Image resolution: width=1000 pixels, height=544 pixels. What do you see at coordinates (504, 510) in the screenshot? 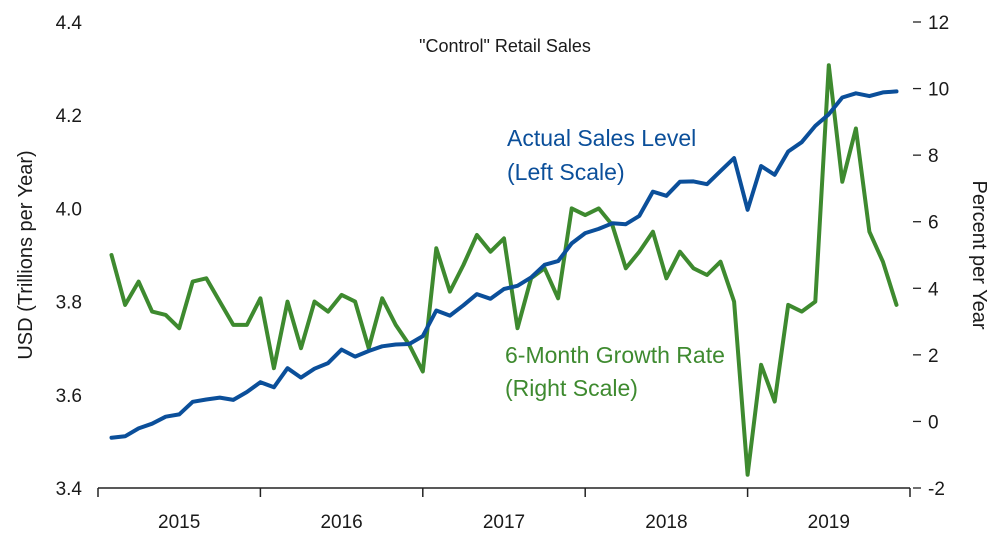
I see `x-axis-ticks: 2015 2016 2017 2018 2019` at bounding box center [504, 510].